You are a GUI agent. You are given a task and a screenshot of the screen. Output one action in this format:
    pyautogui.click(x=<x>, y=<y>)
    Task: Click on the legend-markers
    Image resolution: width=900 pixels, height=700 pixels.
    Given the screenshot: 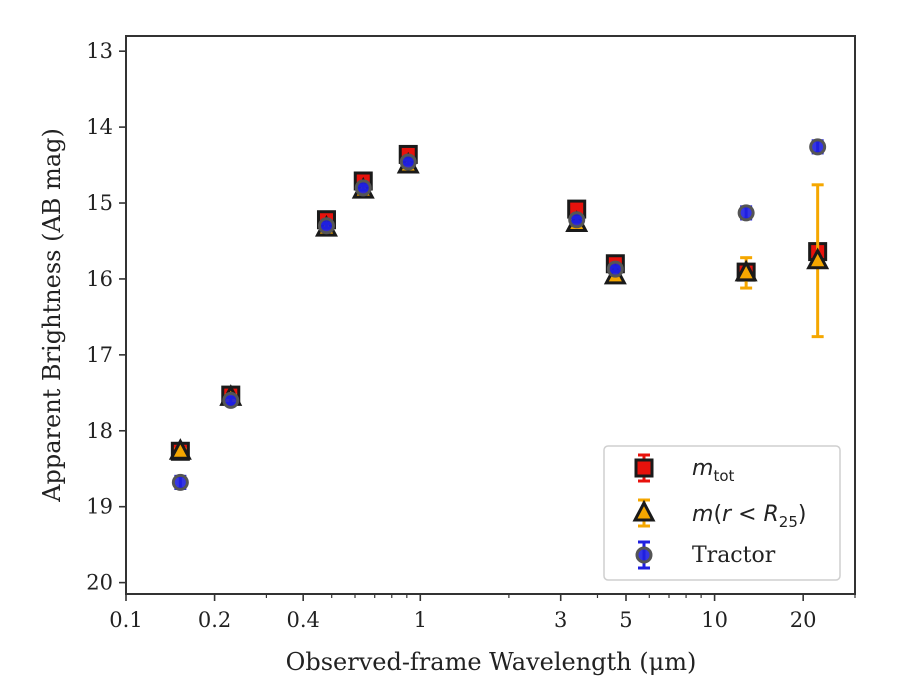 What is the action you would take?
    pyautogui.click(x=644, y=511)
    